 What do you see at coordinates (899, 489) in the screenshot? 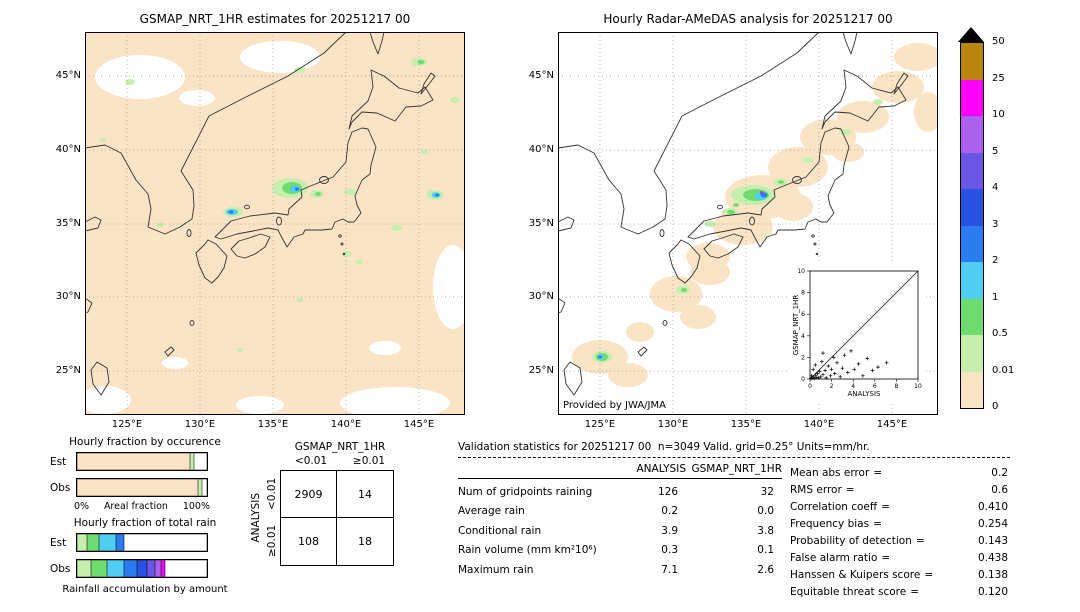
I see `metric-line: RMS error = 0.6` at bounding box center [899, 489].